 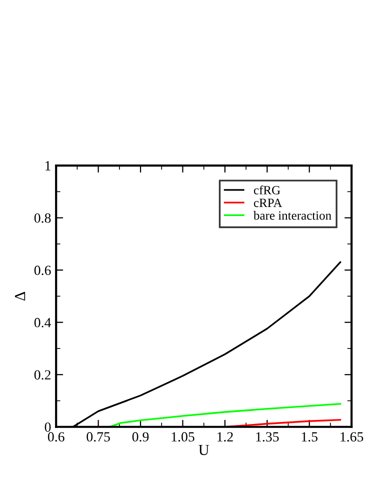 What do you see at coordinates (267, 189) in the screenshot?
I see `legend-label: cfRG` at bounding box center [267, 189].